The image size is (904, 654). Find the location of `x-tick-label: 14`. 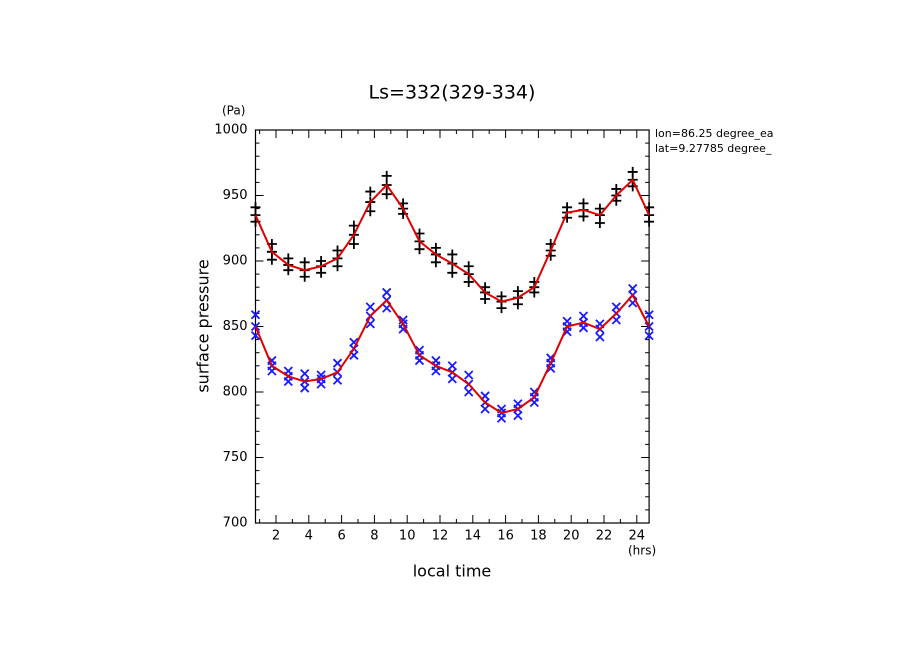

x-tick-label: 14 is located at coordinates (473, 536).